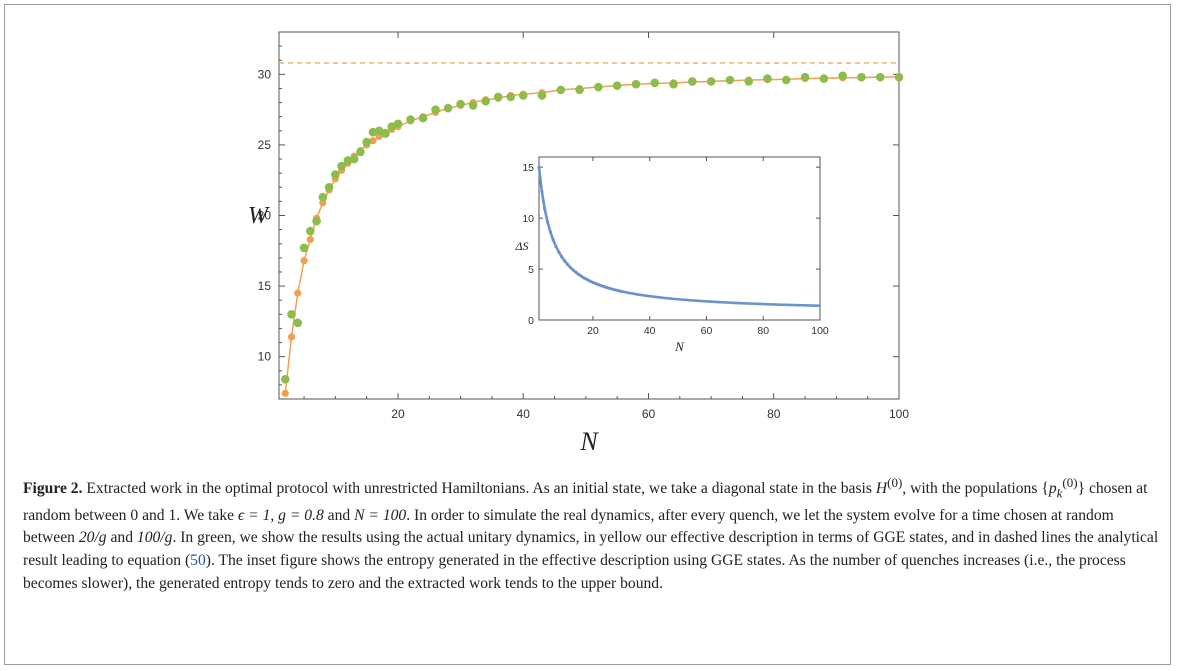  I want to click on inset-x-tick-label: 100, so click(820, 331).